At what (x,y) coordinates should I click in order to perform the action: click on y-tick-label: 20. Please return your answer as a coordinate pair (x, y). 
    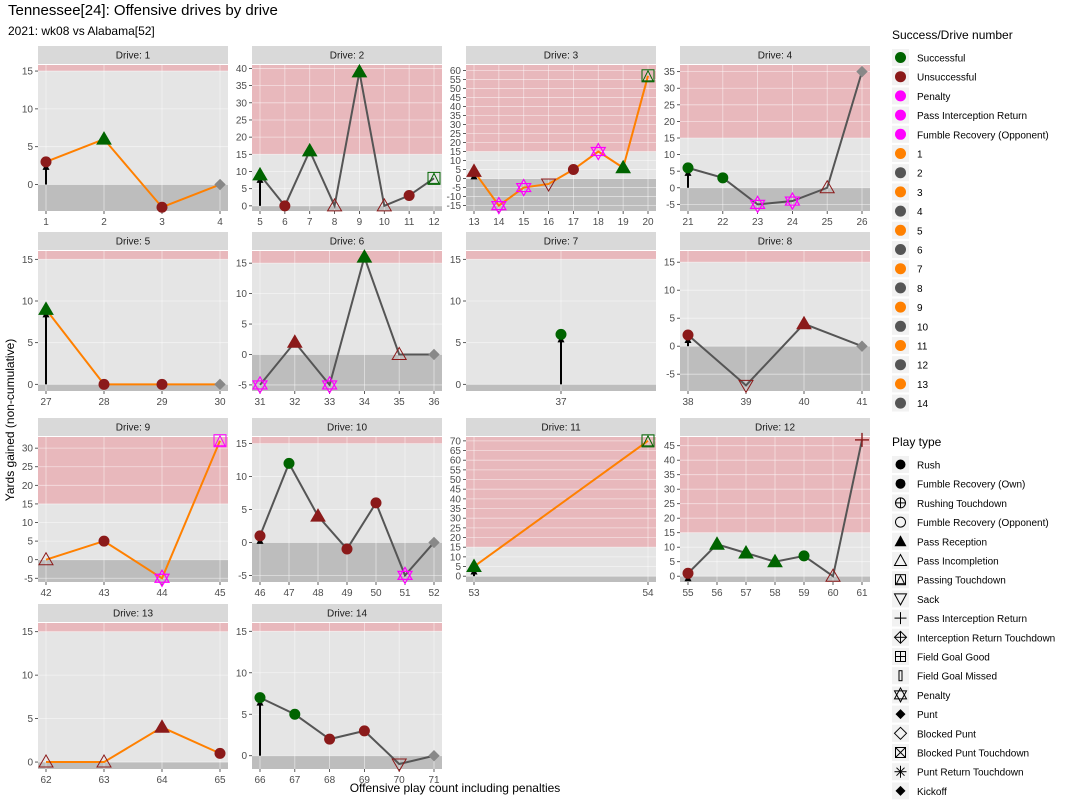
    Looking at the image, I should click on (456, 538).